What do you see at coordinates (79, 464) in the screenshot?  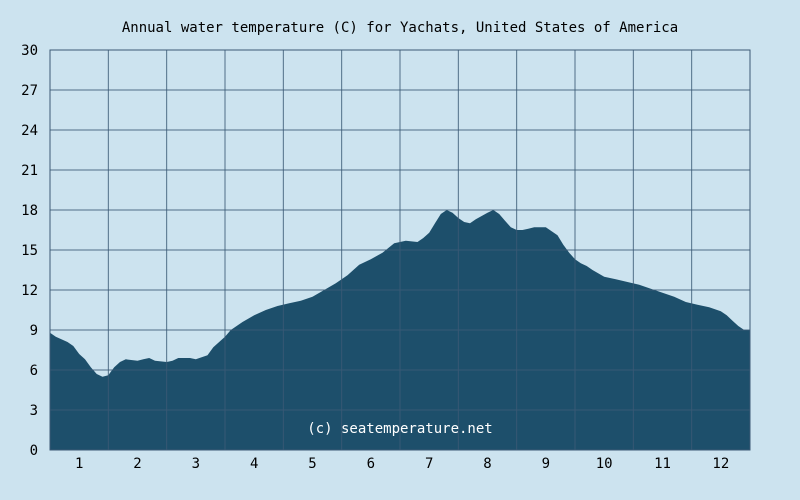 I see `x-tick-label: 1` at bounding box center [79, 464].